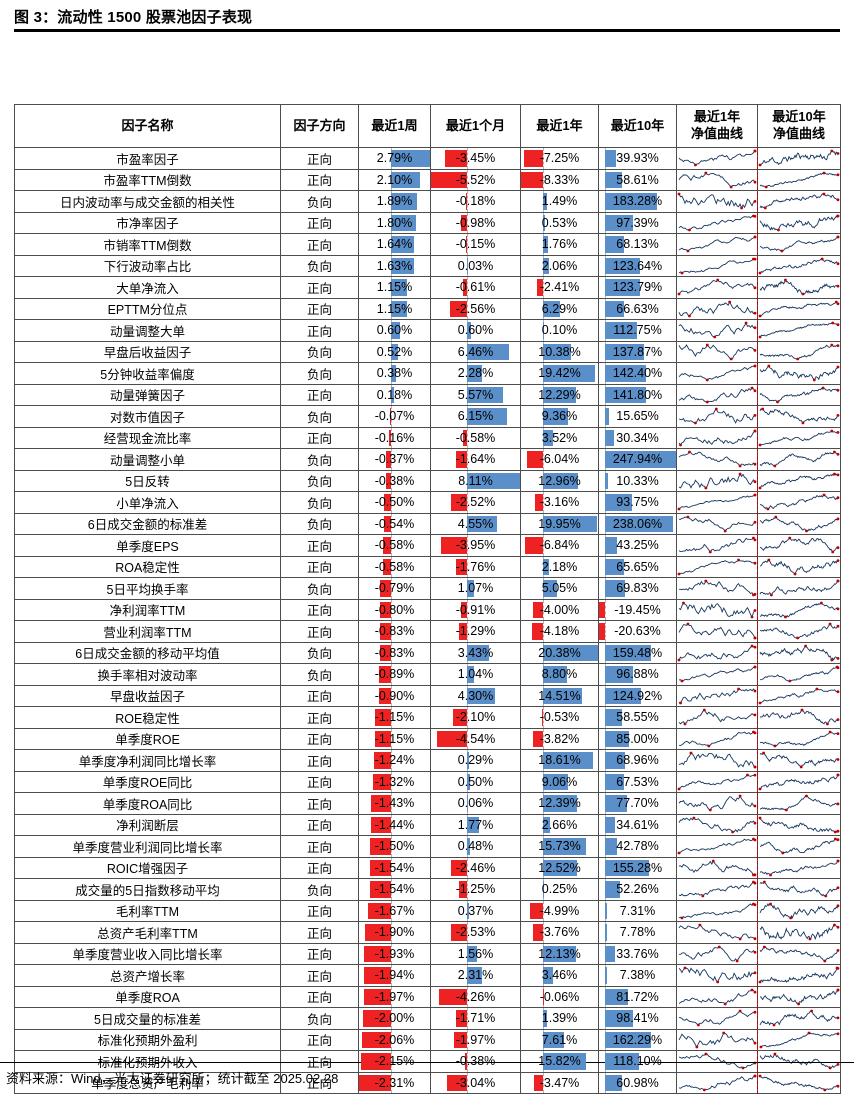  What do you see at coordinates (475, 781) in the screenshot?
I see `value-cell: 0.50%` at bounding box center [475, 781].